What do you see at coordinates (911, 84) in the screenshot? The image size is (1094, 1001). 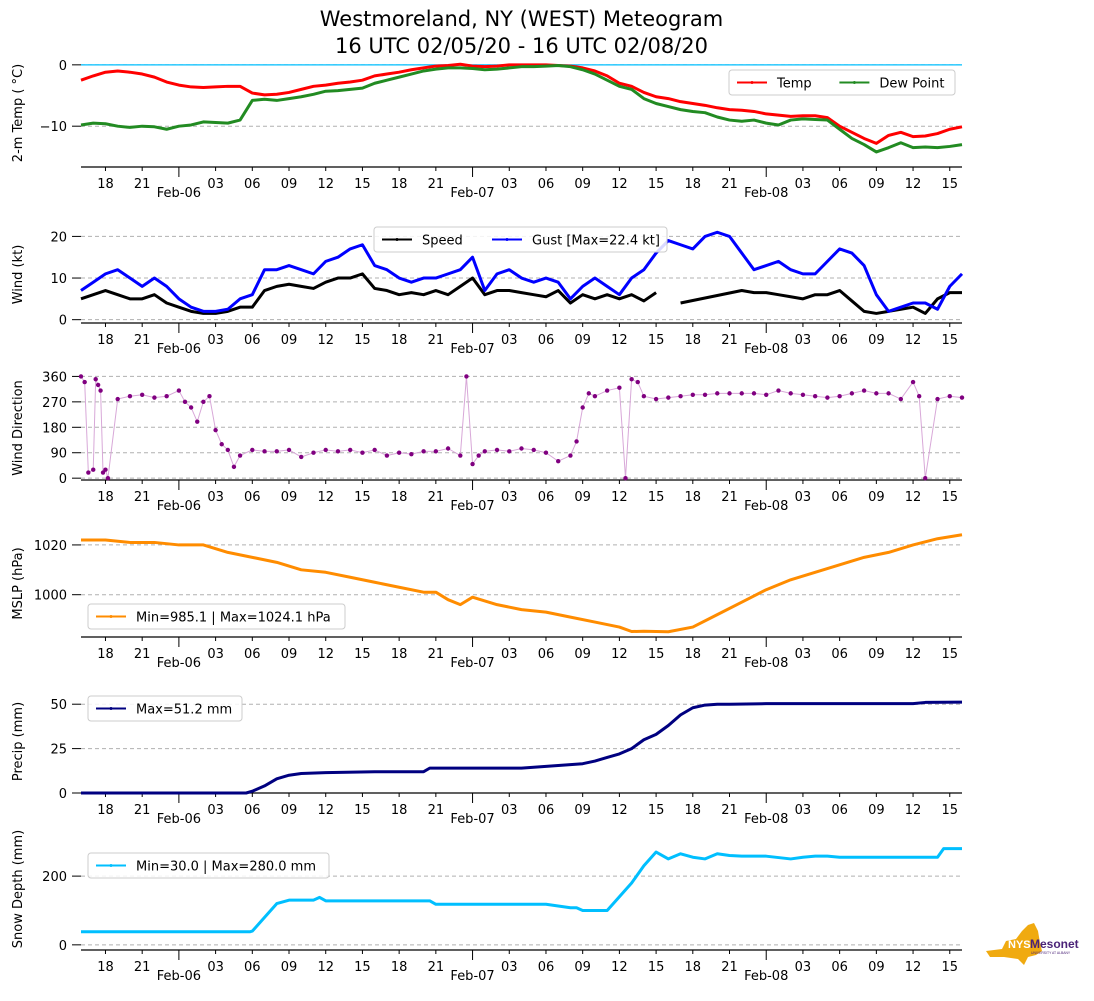 I see `legend-label: Dew Point` at bounding box center [911, 84].